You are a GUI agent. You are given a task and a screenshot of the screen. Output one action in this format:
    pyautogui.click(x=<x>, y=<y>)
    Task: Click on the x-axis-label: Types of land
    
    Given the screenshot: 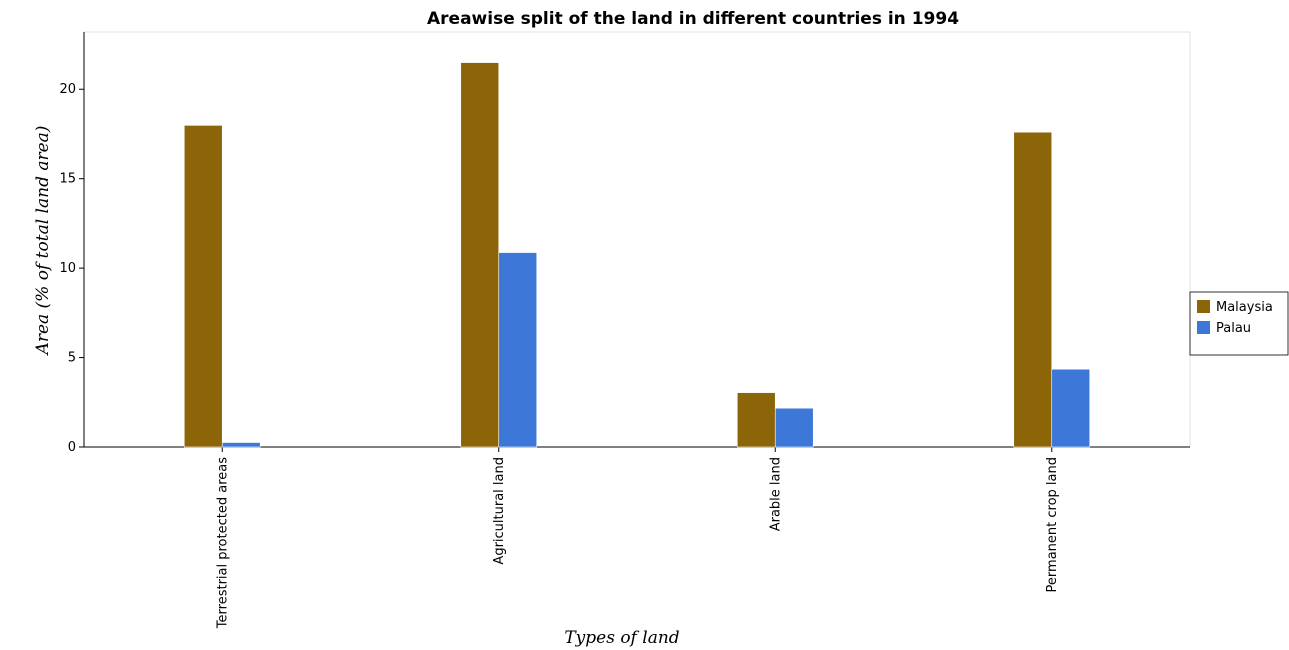 What is the action you would take?
    pyautogui.click(x=621, y=638)
    